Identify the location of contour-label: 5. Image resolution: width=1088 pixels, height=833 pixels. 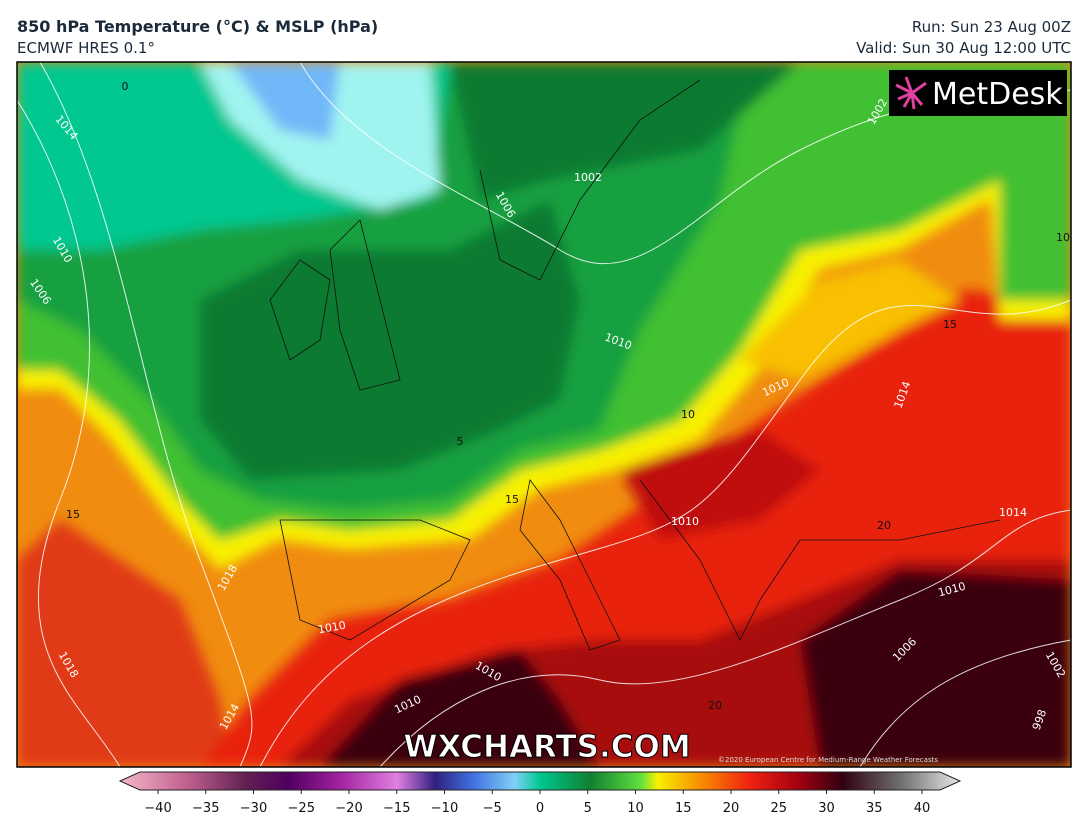
(460, 441).